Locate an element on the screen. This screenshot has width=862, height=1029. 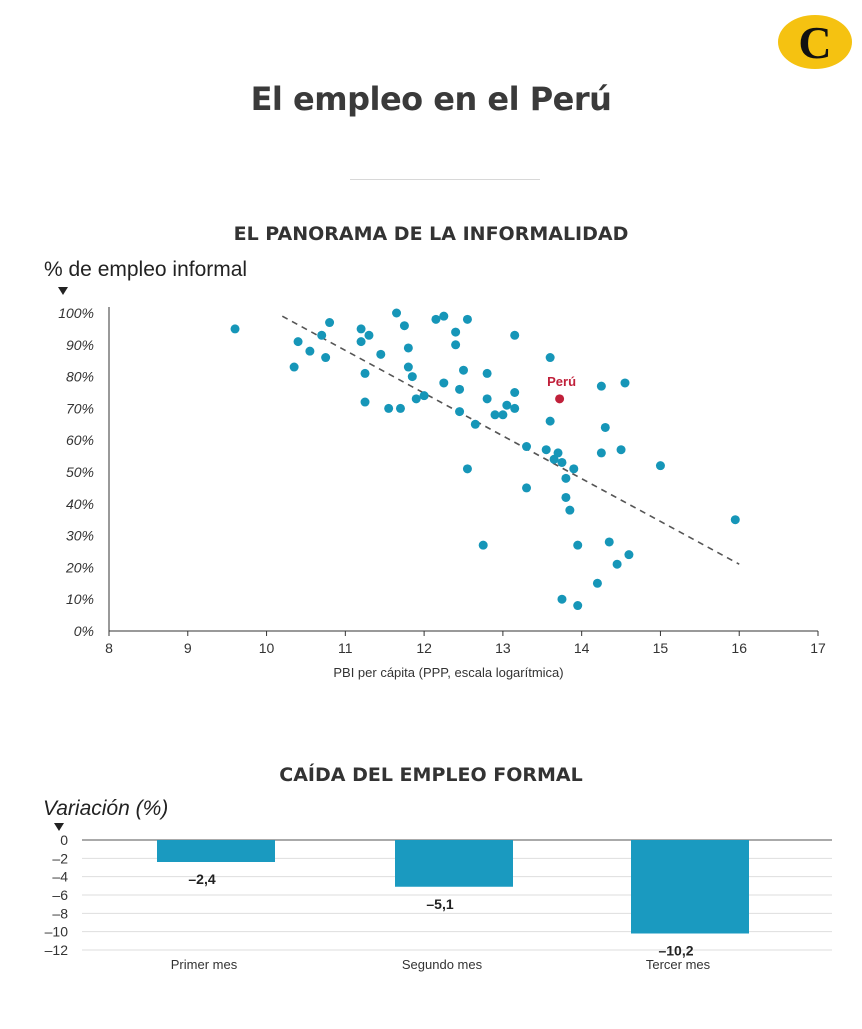
bar-category-label: Primer mes is located at coordinates (204, 964).